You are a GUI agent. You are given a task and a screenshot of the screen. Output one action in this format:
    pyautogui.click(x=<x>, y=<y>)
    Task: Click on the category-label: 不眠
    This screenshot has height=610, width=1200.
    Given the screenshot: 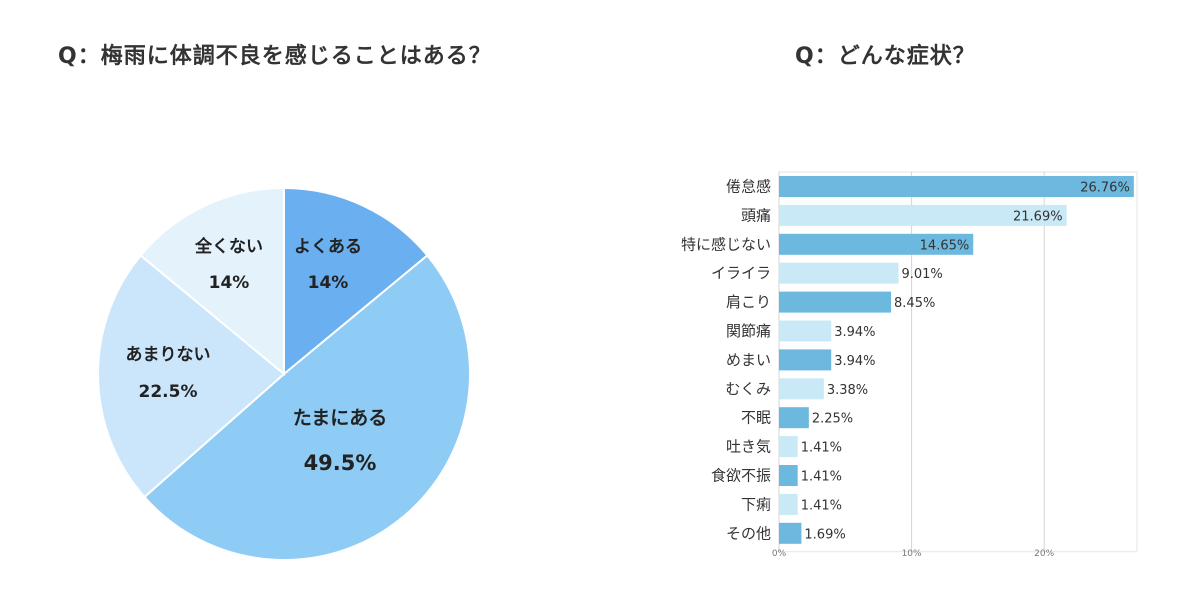 What is the action you would take?
    pyautogui.click(x=756, y=418)
    